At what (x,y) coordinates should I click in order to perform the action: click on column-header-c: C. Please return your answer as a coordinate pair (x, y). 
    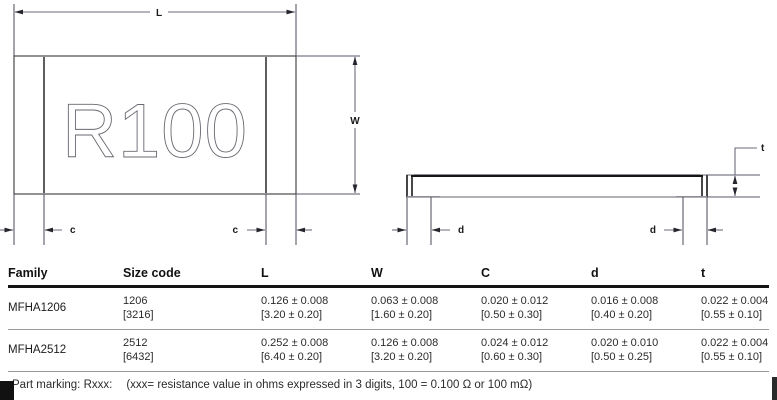
    Looking at the image, I should click on (536, 276).